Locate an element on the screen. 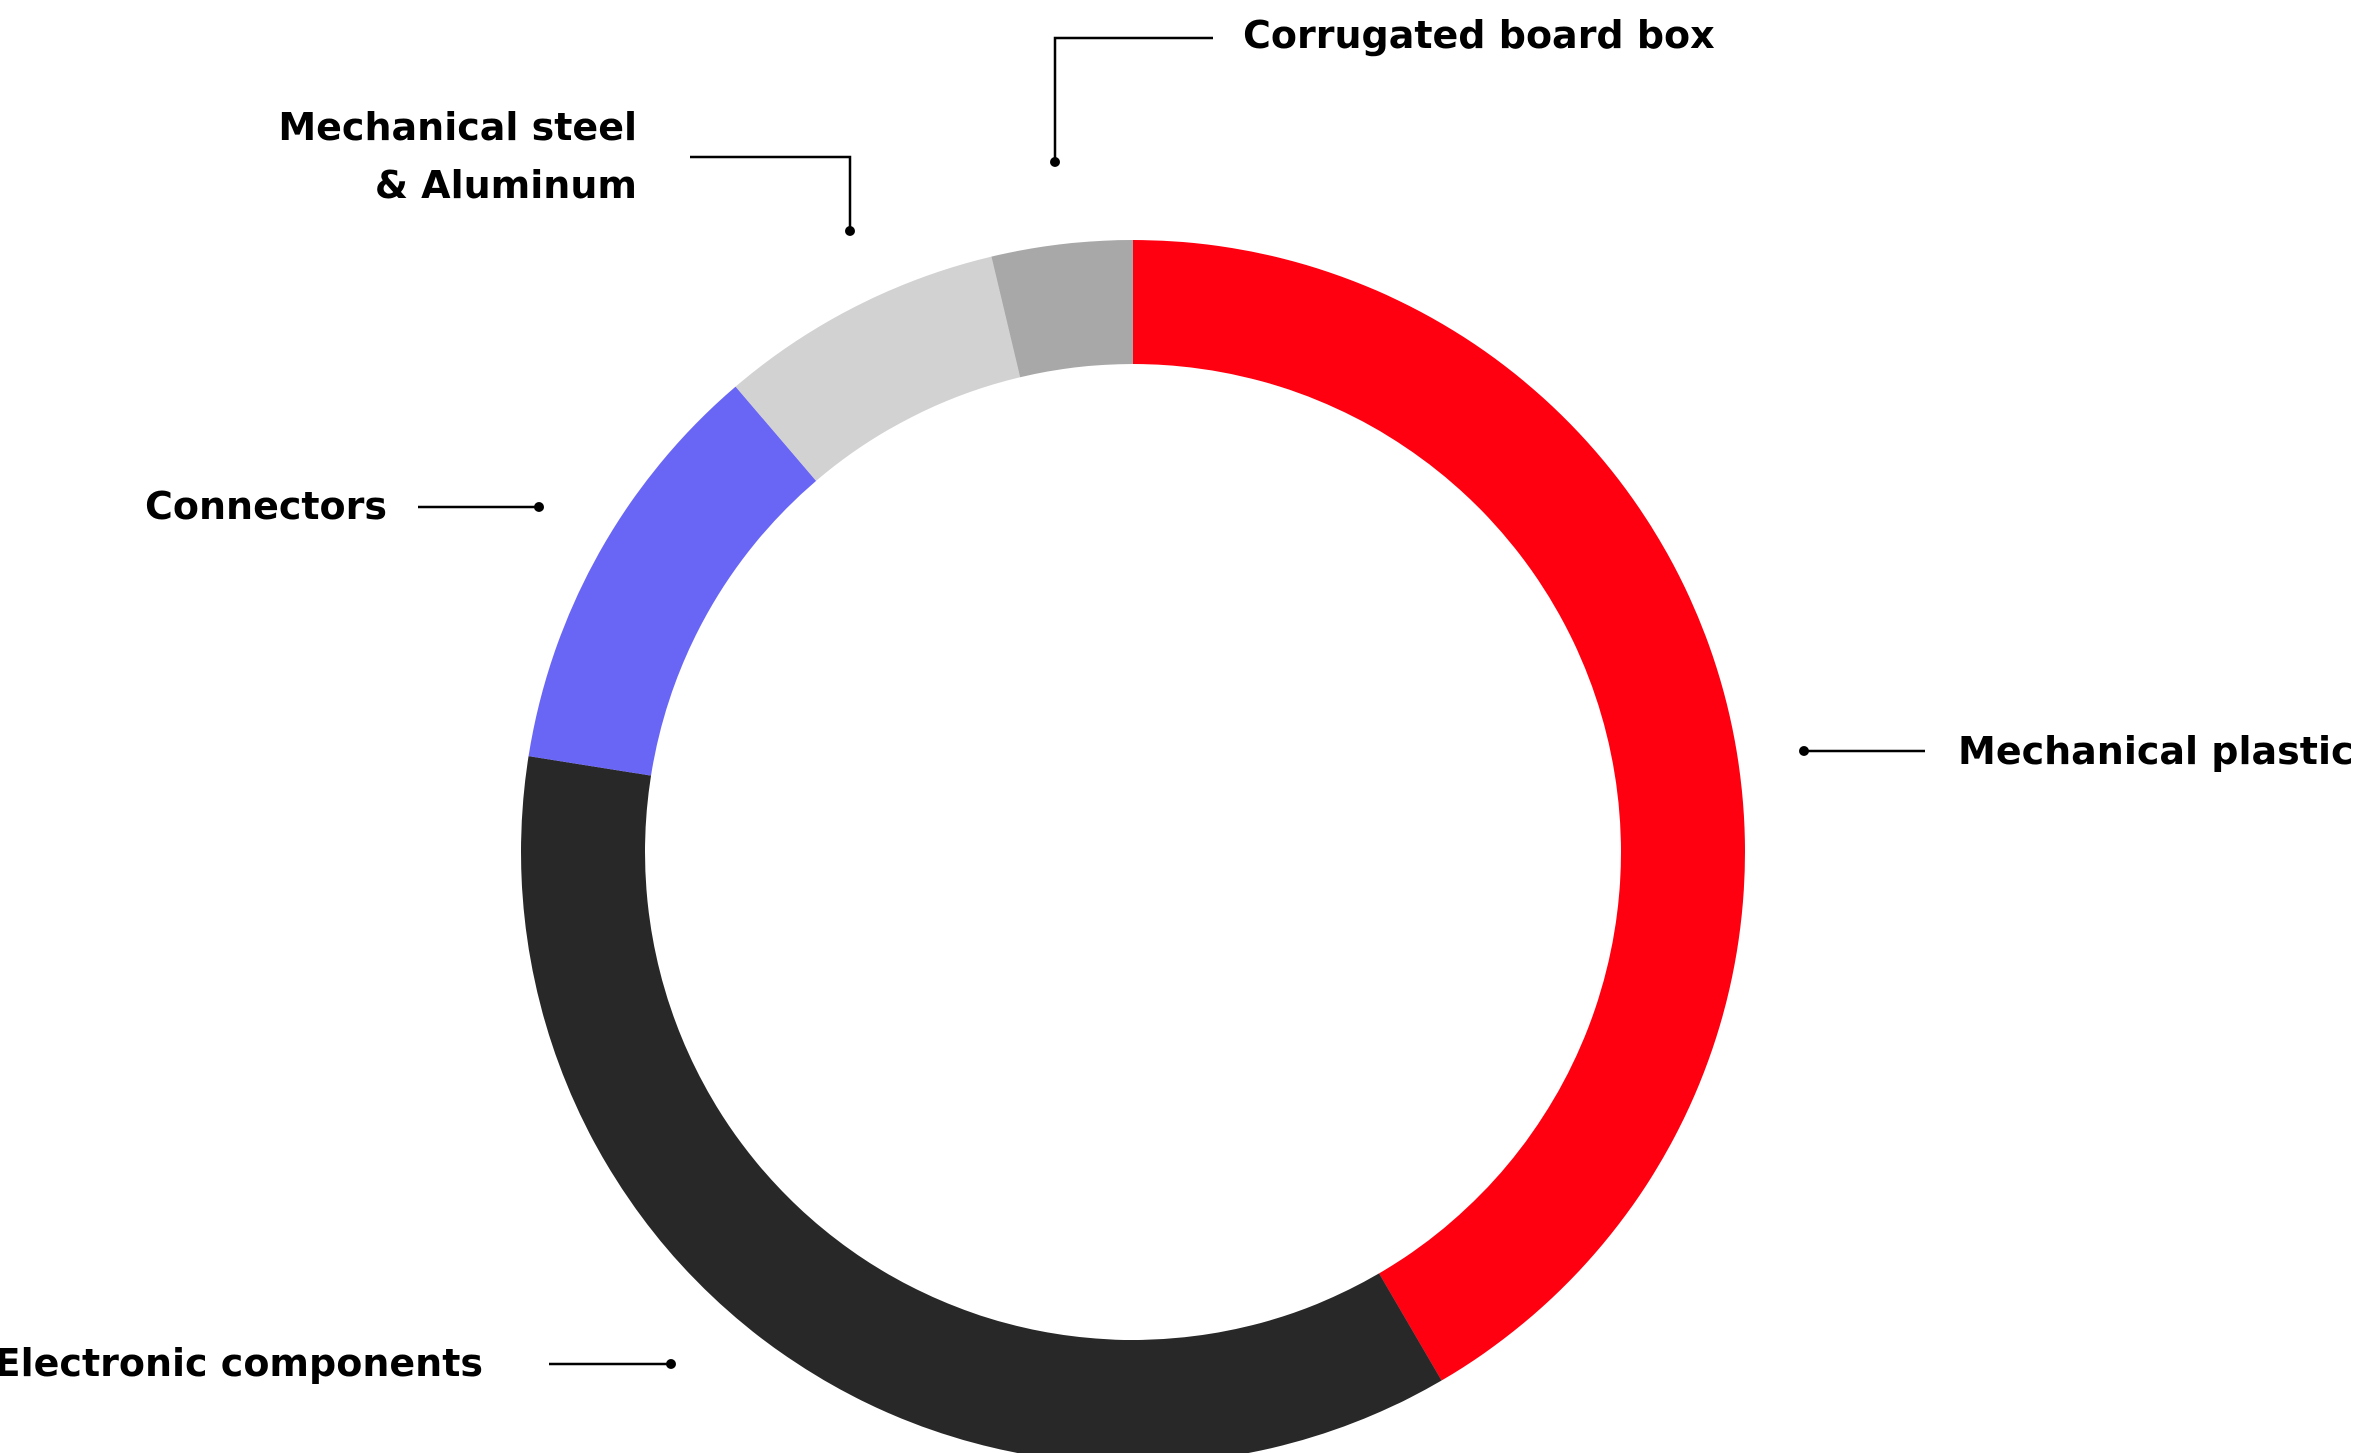 The height and width of the screenshot is (1453, 2367). label-mechanical-plastic: Mechanical plastic is located at coordinates (2156, 751).